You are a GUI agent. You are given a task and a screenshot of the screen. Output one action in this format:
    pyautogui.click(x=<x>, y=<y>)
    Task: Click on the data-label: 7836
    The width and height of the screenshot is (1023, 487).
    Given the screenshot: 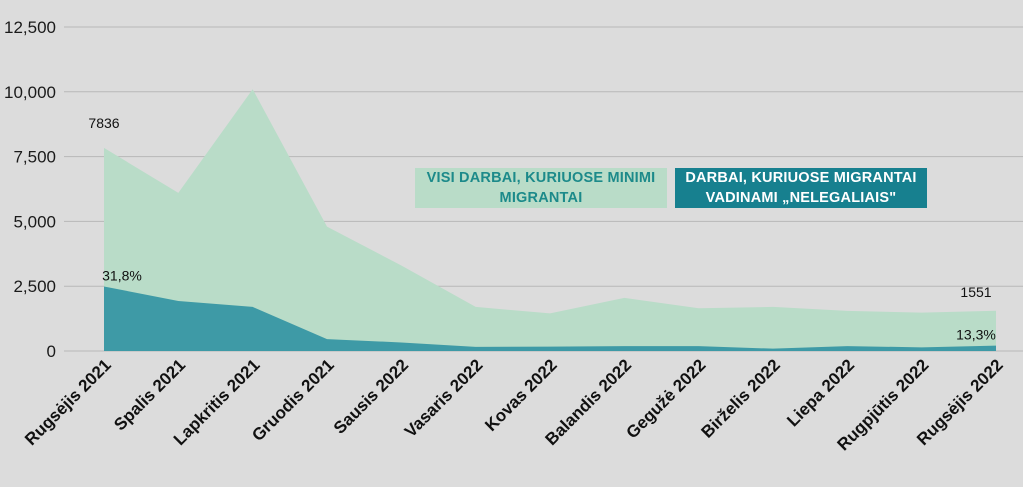 What is the action you would take?
    pyautogui.click(x=103, y=123)
    